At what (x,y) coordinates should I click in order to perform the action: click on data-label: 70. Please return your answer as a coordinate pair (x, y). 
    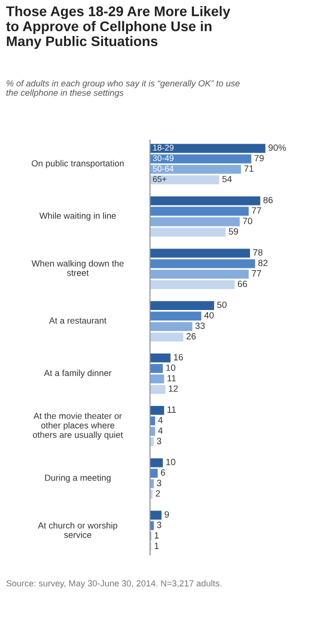
    Looking at the image, I should click on (247, 221).